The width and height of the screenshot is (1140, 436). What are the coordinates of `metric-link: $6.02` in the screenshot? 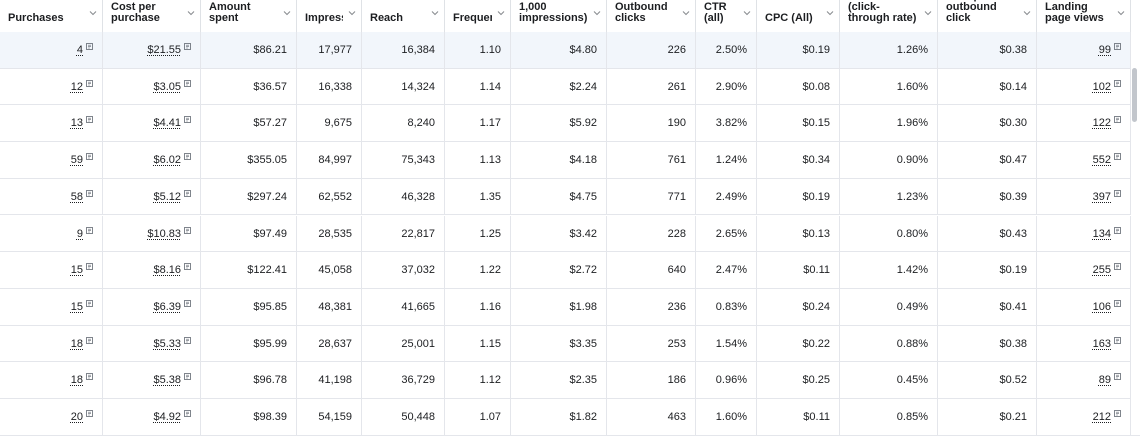 It's located at (167, 160).